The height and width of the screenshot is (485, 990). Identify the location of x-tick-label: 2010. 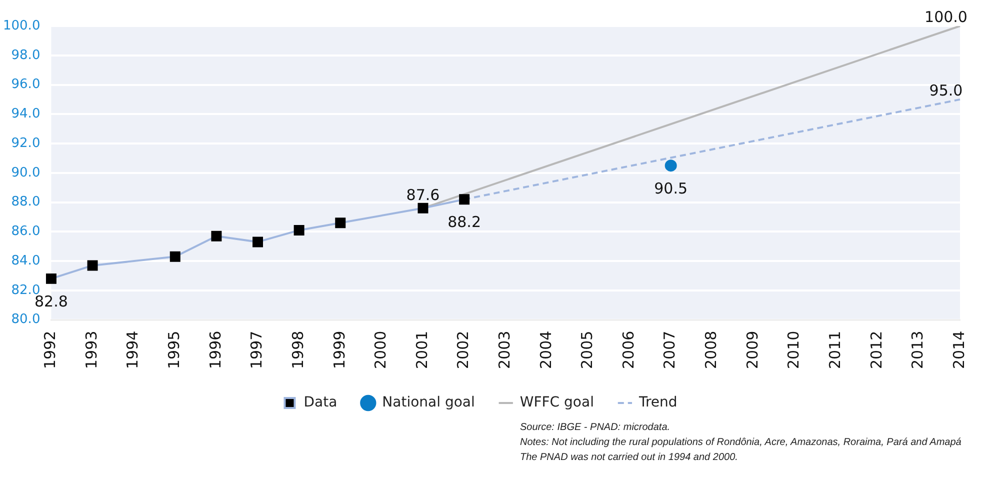
(793, 350).